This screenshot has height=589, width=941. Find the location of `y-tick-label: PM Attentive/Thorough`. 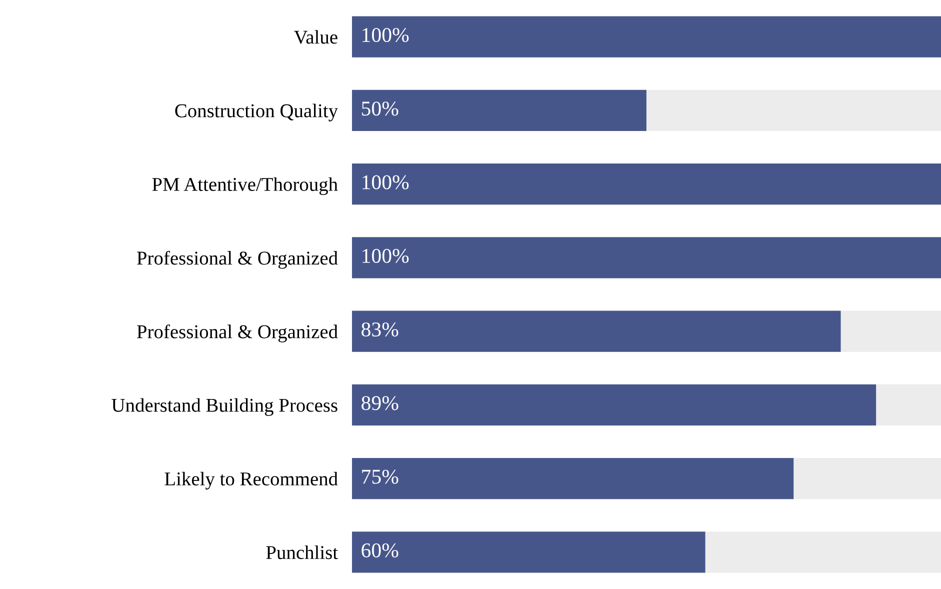

y-tick-label: PM Attentive/Thorough is located at coordinates (245, 186).